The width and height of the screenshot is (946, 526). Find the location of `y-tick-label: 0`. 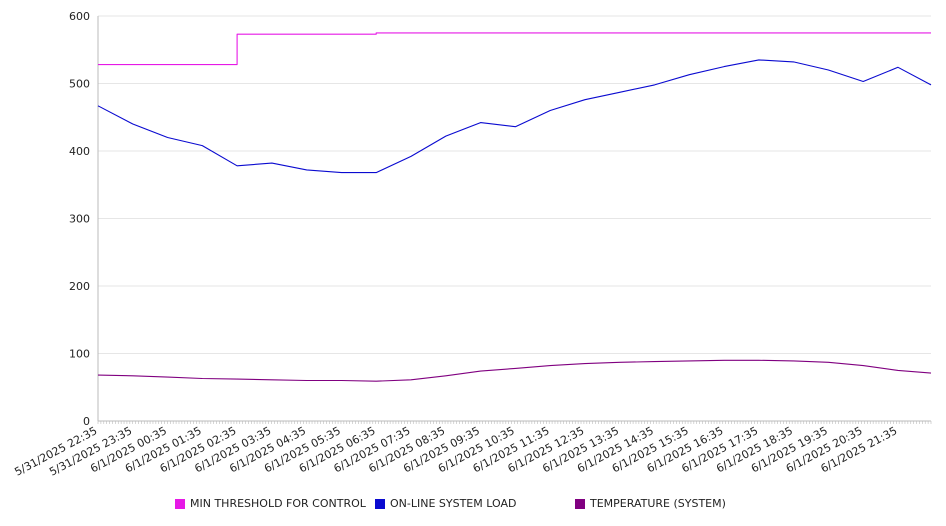

y-tick-label: 0 is located at coordinates (86, 421).